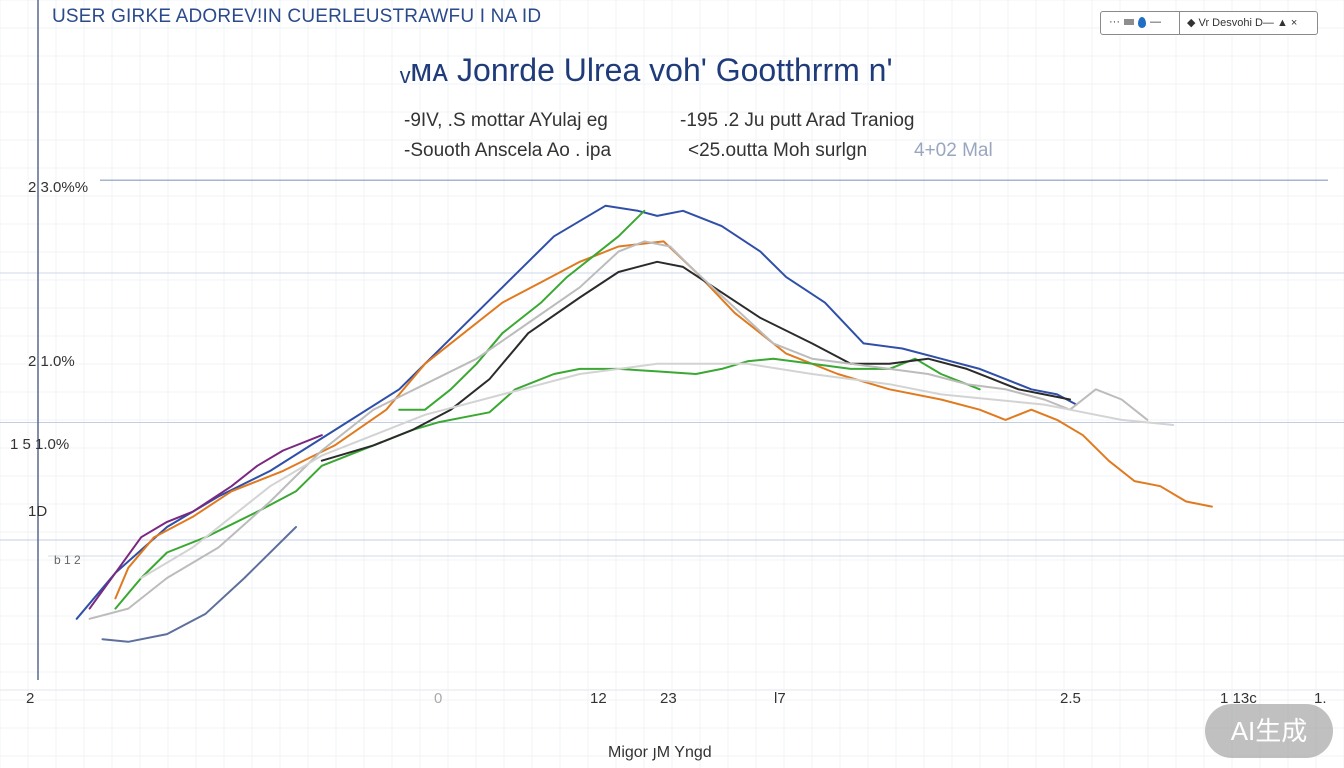 The image size is (1344, 768). I want to click on y-tick-label: 2 3.0%%, so click(58, 187).